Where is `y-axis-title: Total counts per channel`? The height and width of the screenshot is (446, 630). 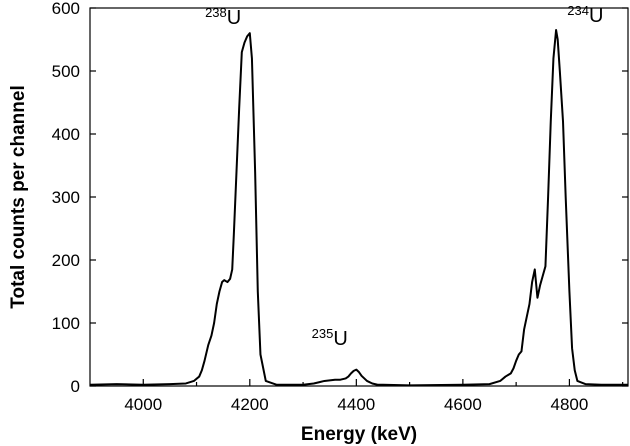
y-axis-title: Total counts per channel is located at coordinates (18, 196).